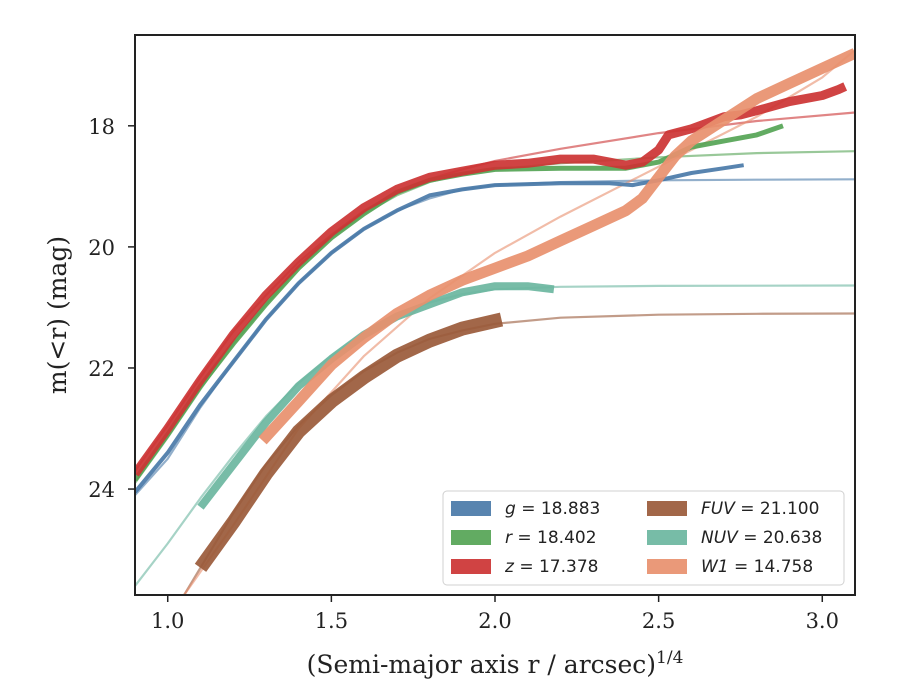 The height and width of the screenshot is (700, 900). I want to click on legend-swatch-r, so click(471, 537).